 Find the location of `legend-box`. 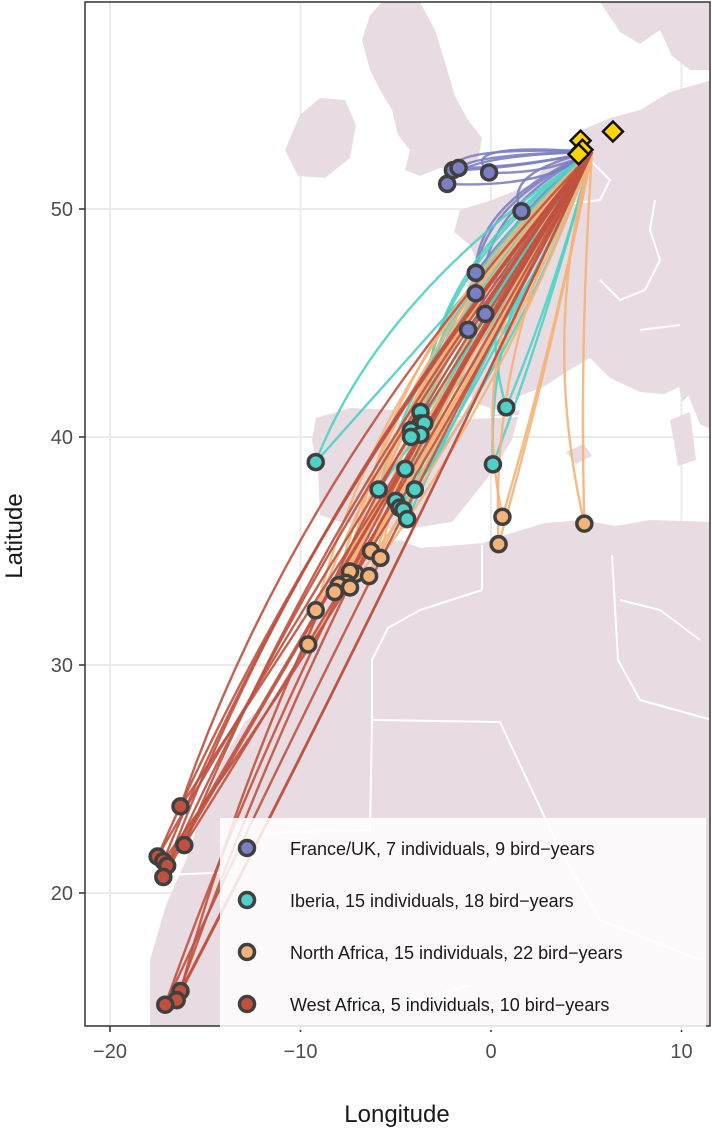

legend-box is located at coordinates (463, 924).